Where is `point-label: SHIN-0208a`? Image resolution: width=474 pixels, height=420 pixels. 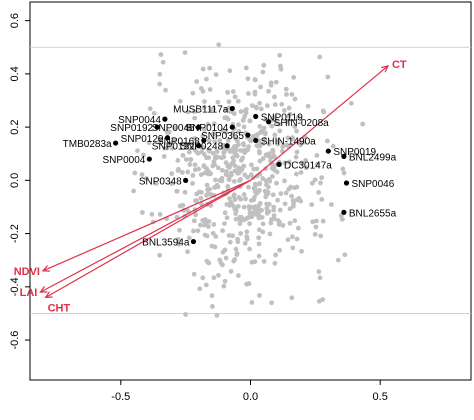 point-label: SHIN-0208a is located at coordinates (301, 123).